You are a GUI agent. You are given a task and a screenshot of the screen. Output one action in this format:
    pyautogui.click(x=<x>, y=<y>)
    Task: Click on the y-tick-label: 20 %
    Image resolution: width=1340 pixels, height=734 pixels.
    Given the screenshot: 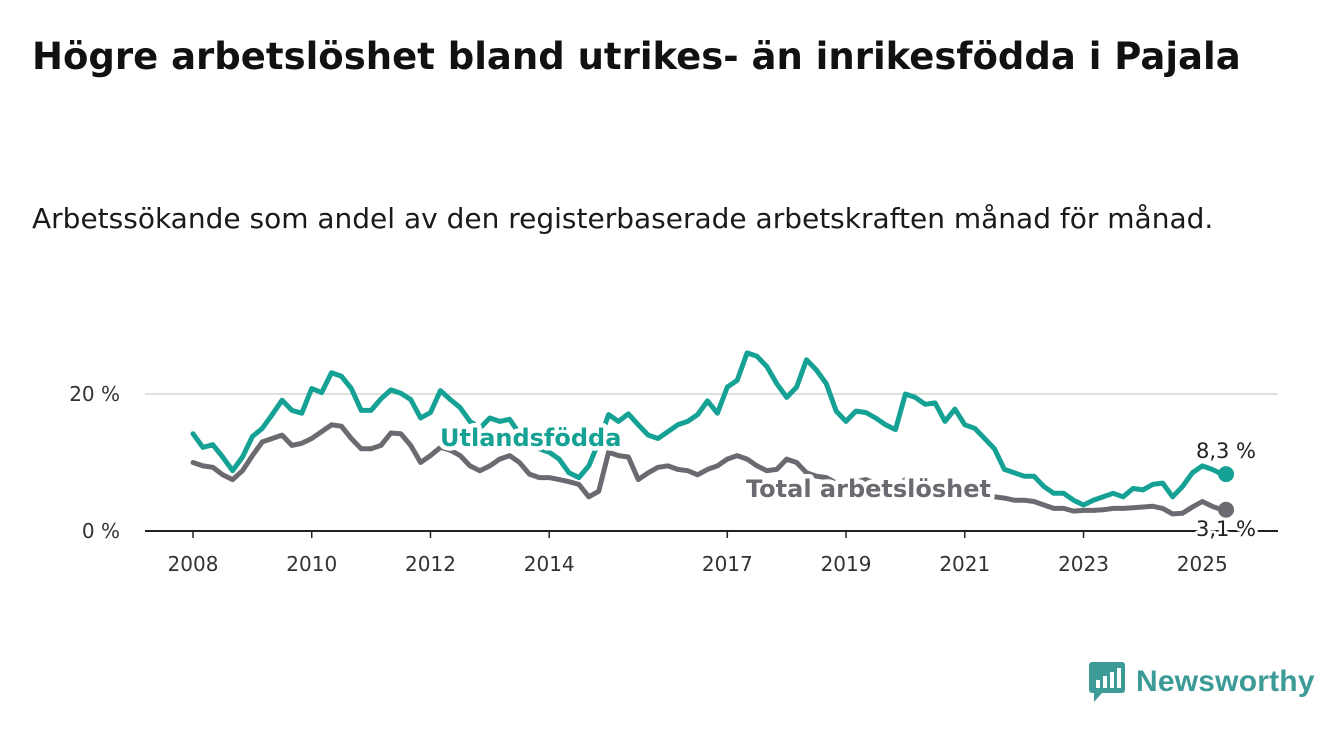 What is the action you would take?
    pyautogui.click(x=94, y=394)
    